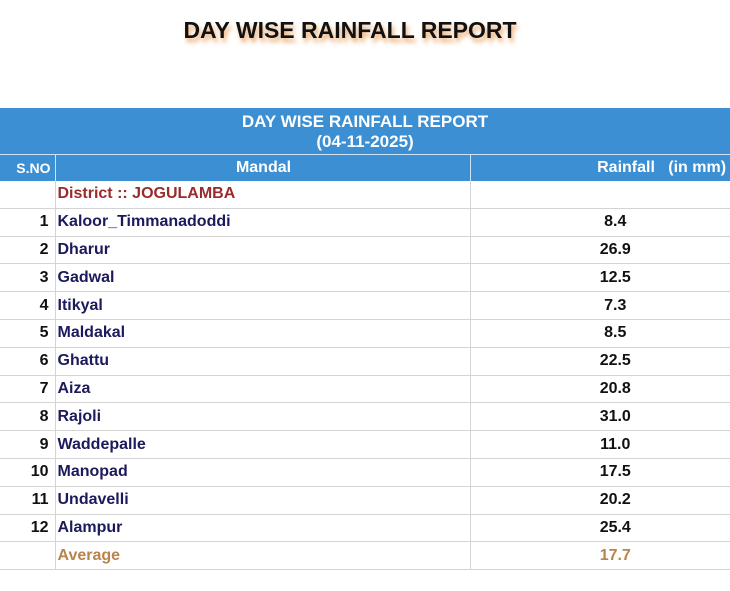  Describe the element at coordinates (27, 333) in the screenshot. I see `sno-cell: 5` at that location.